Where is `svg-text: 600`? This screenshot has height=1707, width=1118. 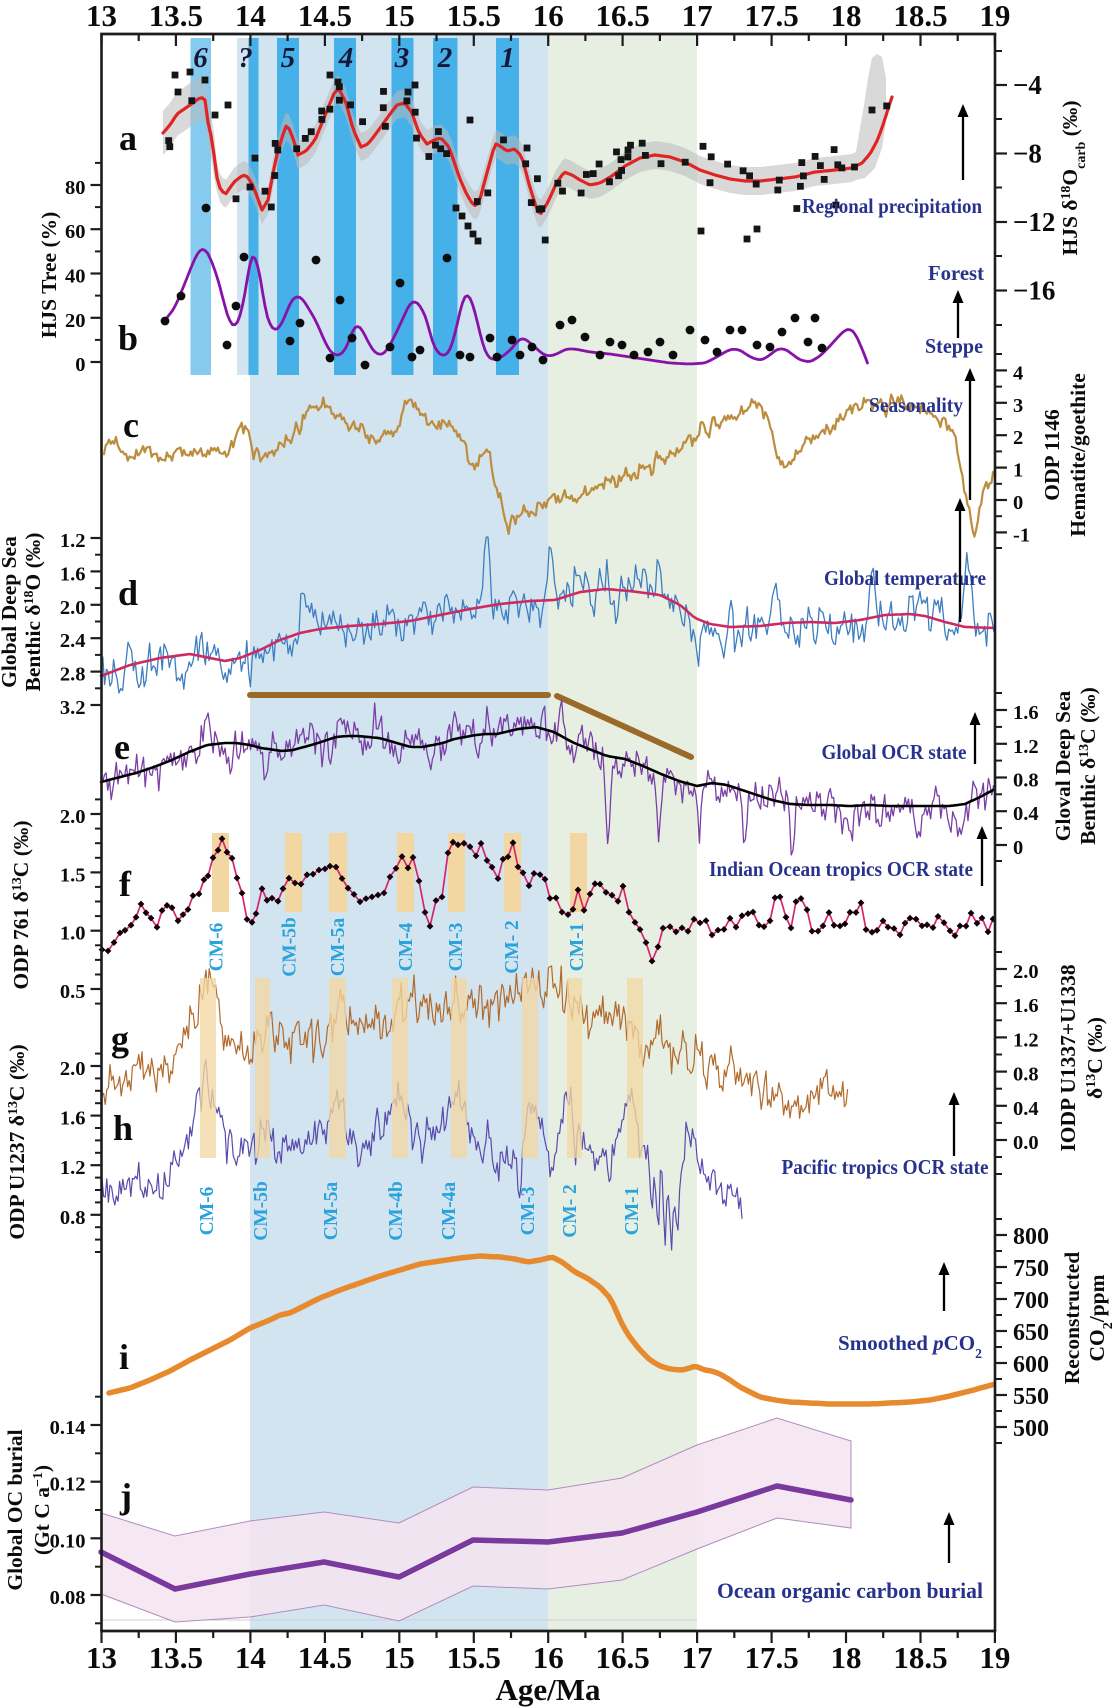
svg-text: 600 is located at coordinates (1031, 1365).